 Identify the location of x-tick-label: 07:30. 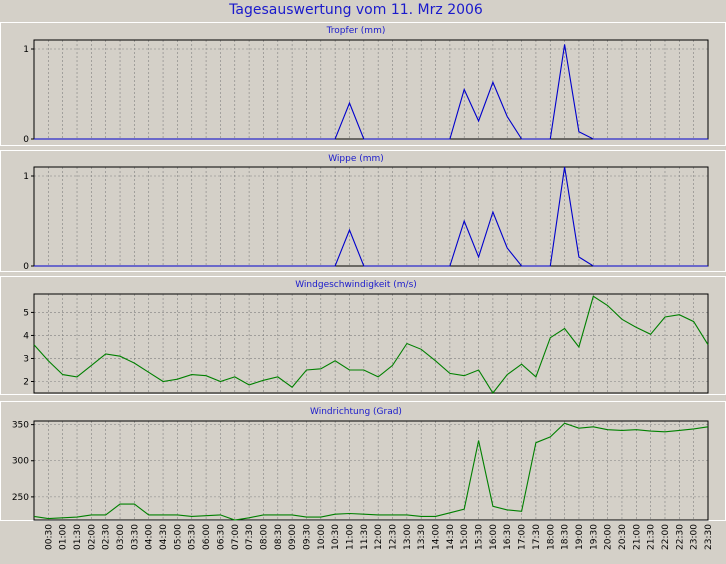
(250, 537).